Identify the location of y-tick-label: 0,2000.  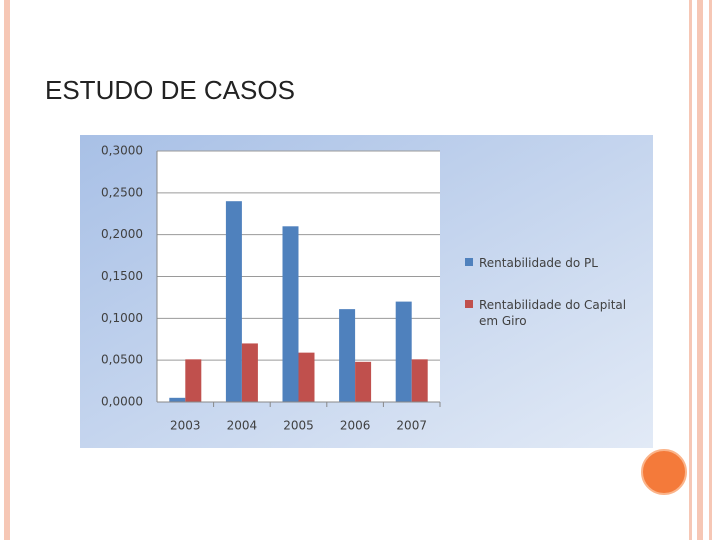
(122, 234).